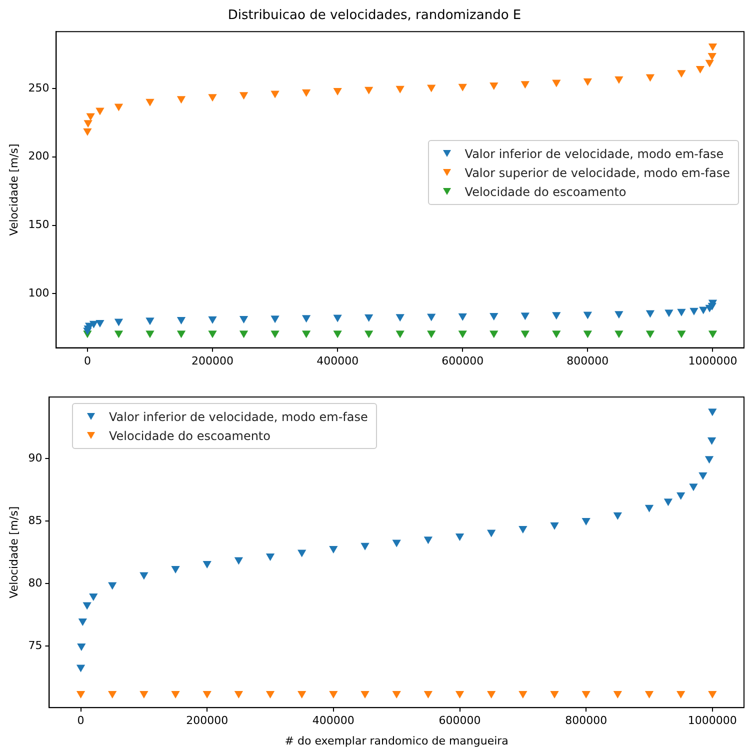  I want to click on y-tick-label: 200, so click(39, 156).